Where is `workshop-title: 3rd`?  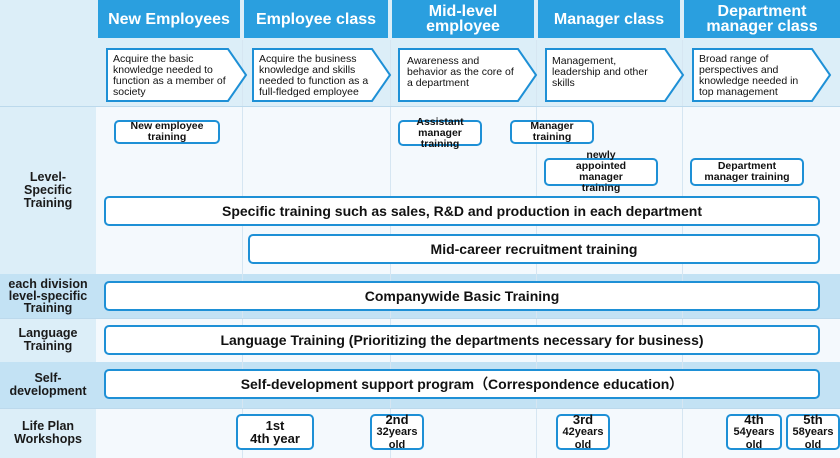 workshop-title: 3rd is located at coordinates (583, 419).